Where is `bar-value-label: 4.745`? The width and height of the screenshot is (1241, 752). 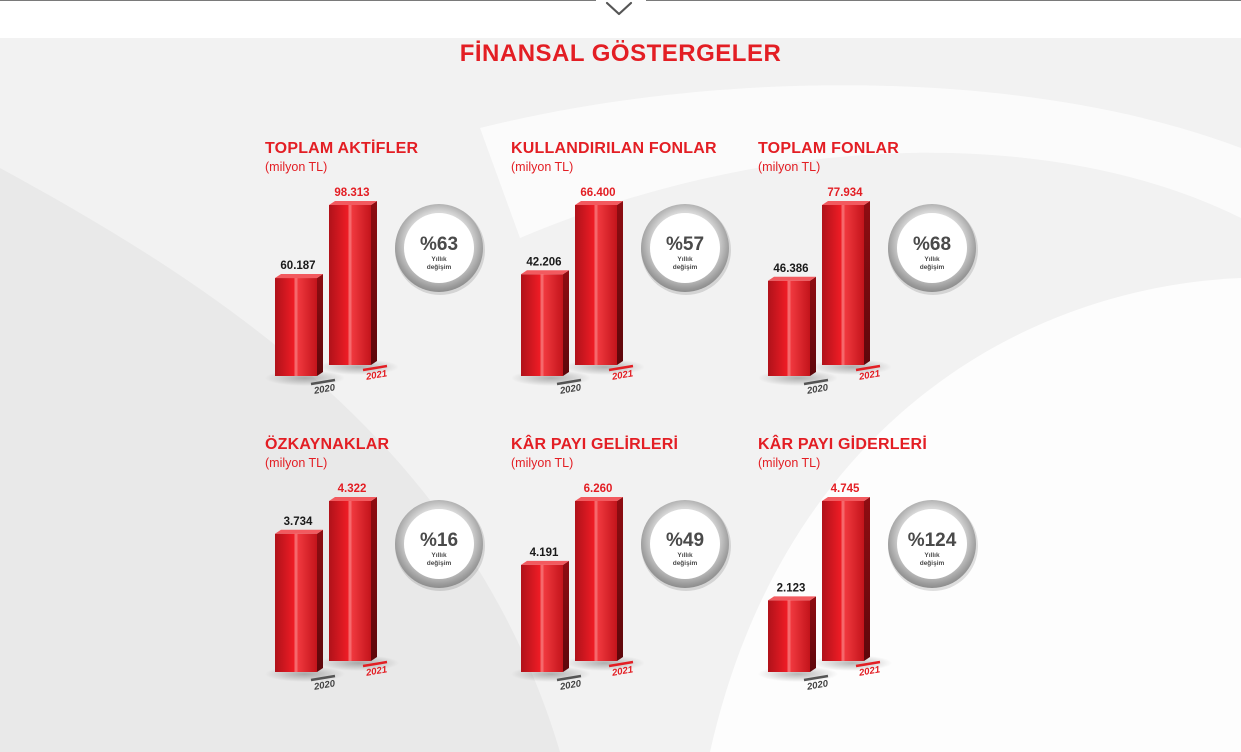 bar-value-label: 4.745 is located at coordinates (845, 489).